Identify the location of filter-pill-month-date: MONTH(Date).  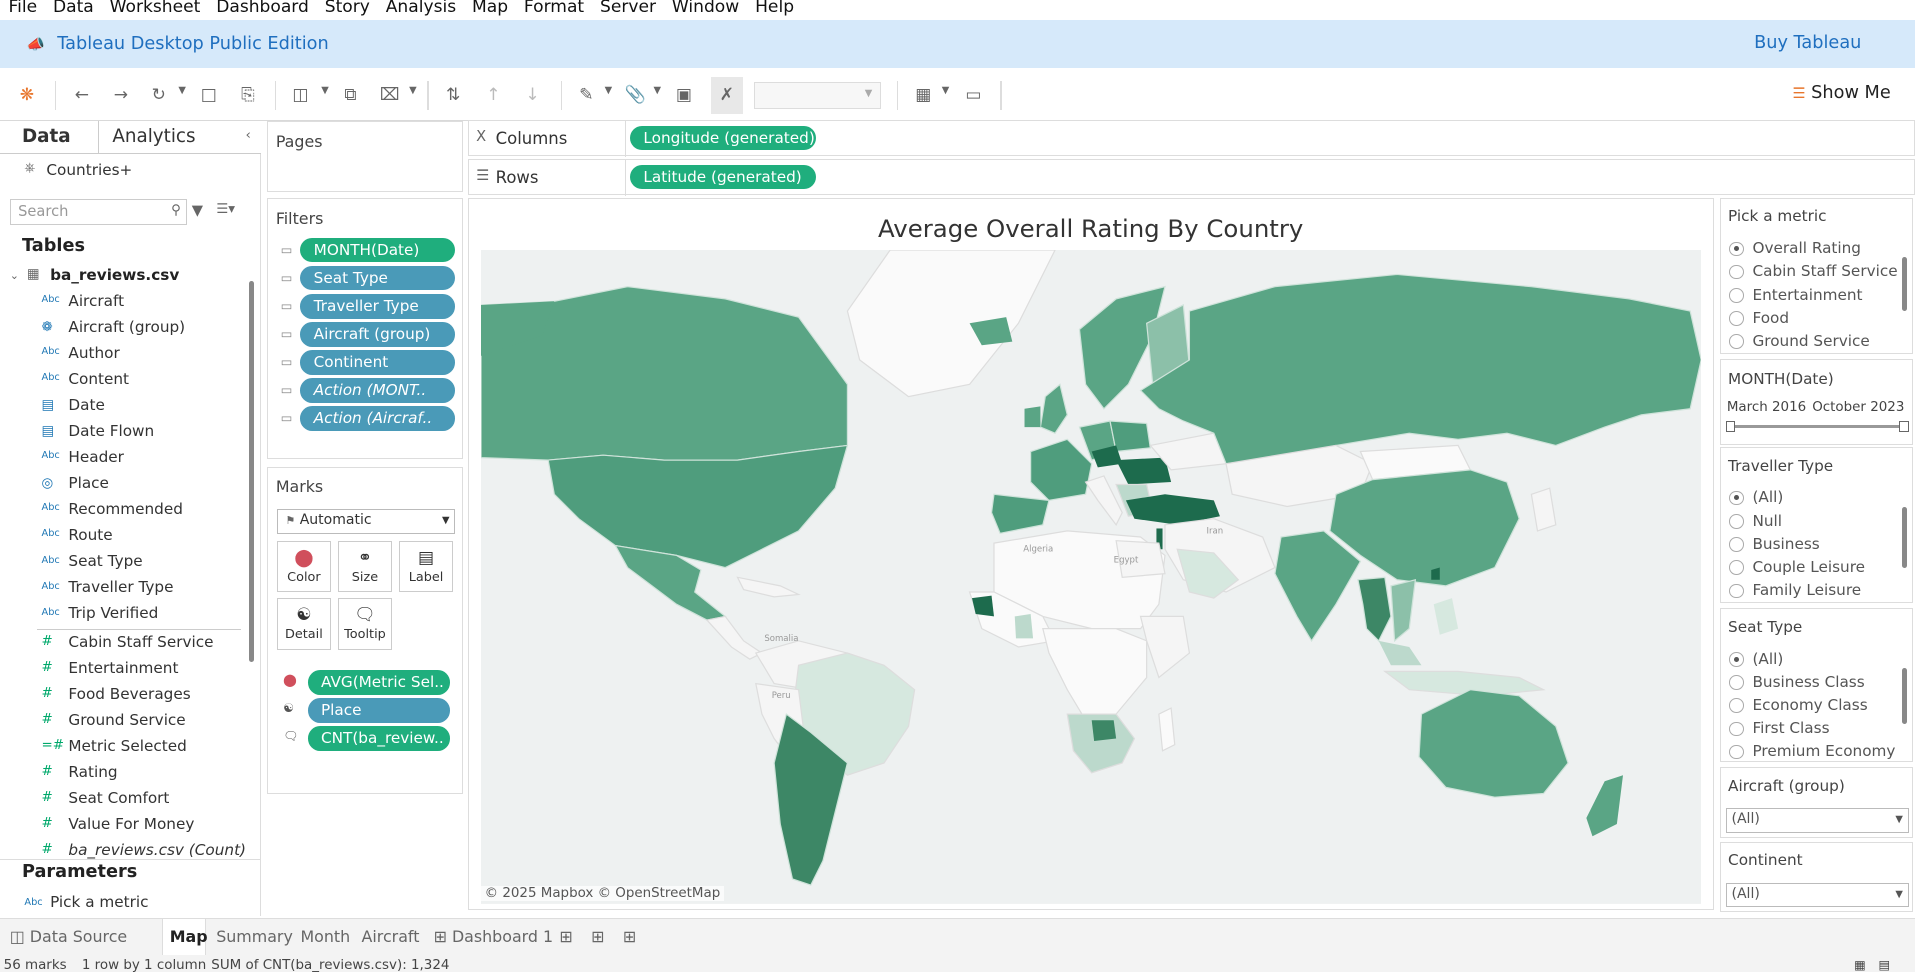
(378, 250).